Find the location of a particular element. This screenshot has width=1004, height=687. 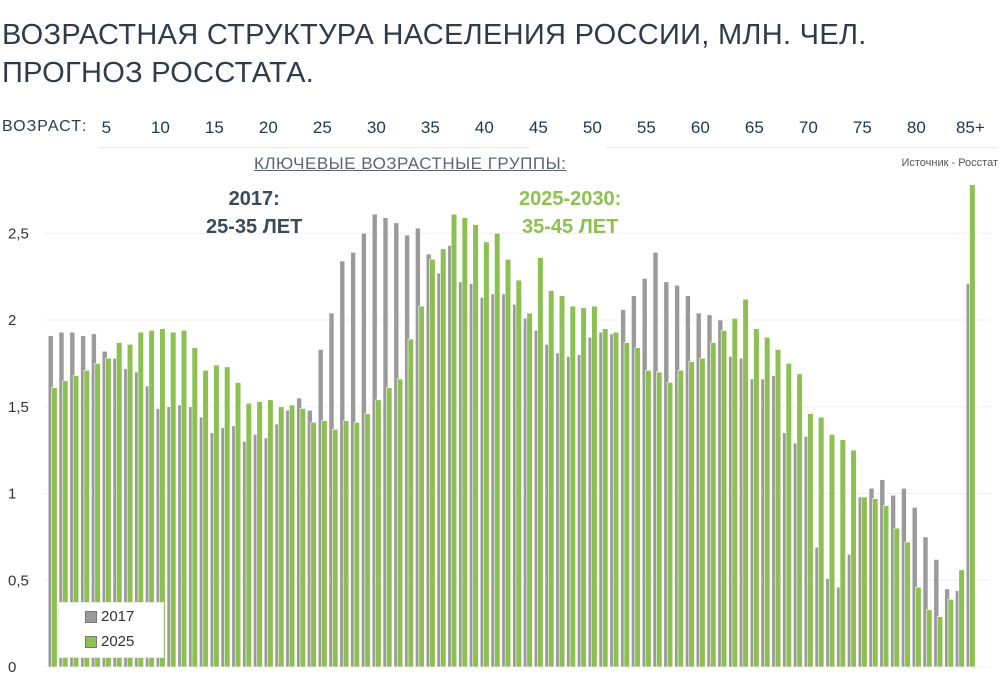

legend-item-2025: 2025 is located at coordinates (109, 641).